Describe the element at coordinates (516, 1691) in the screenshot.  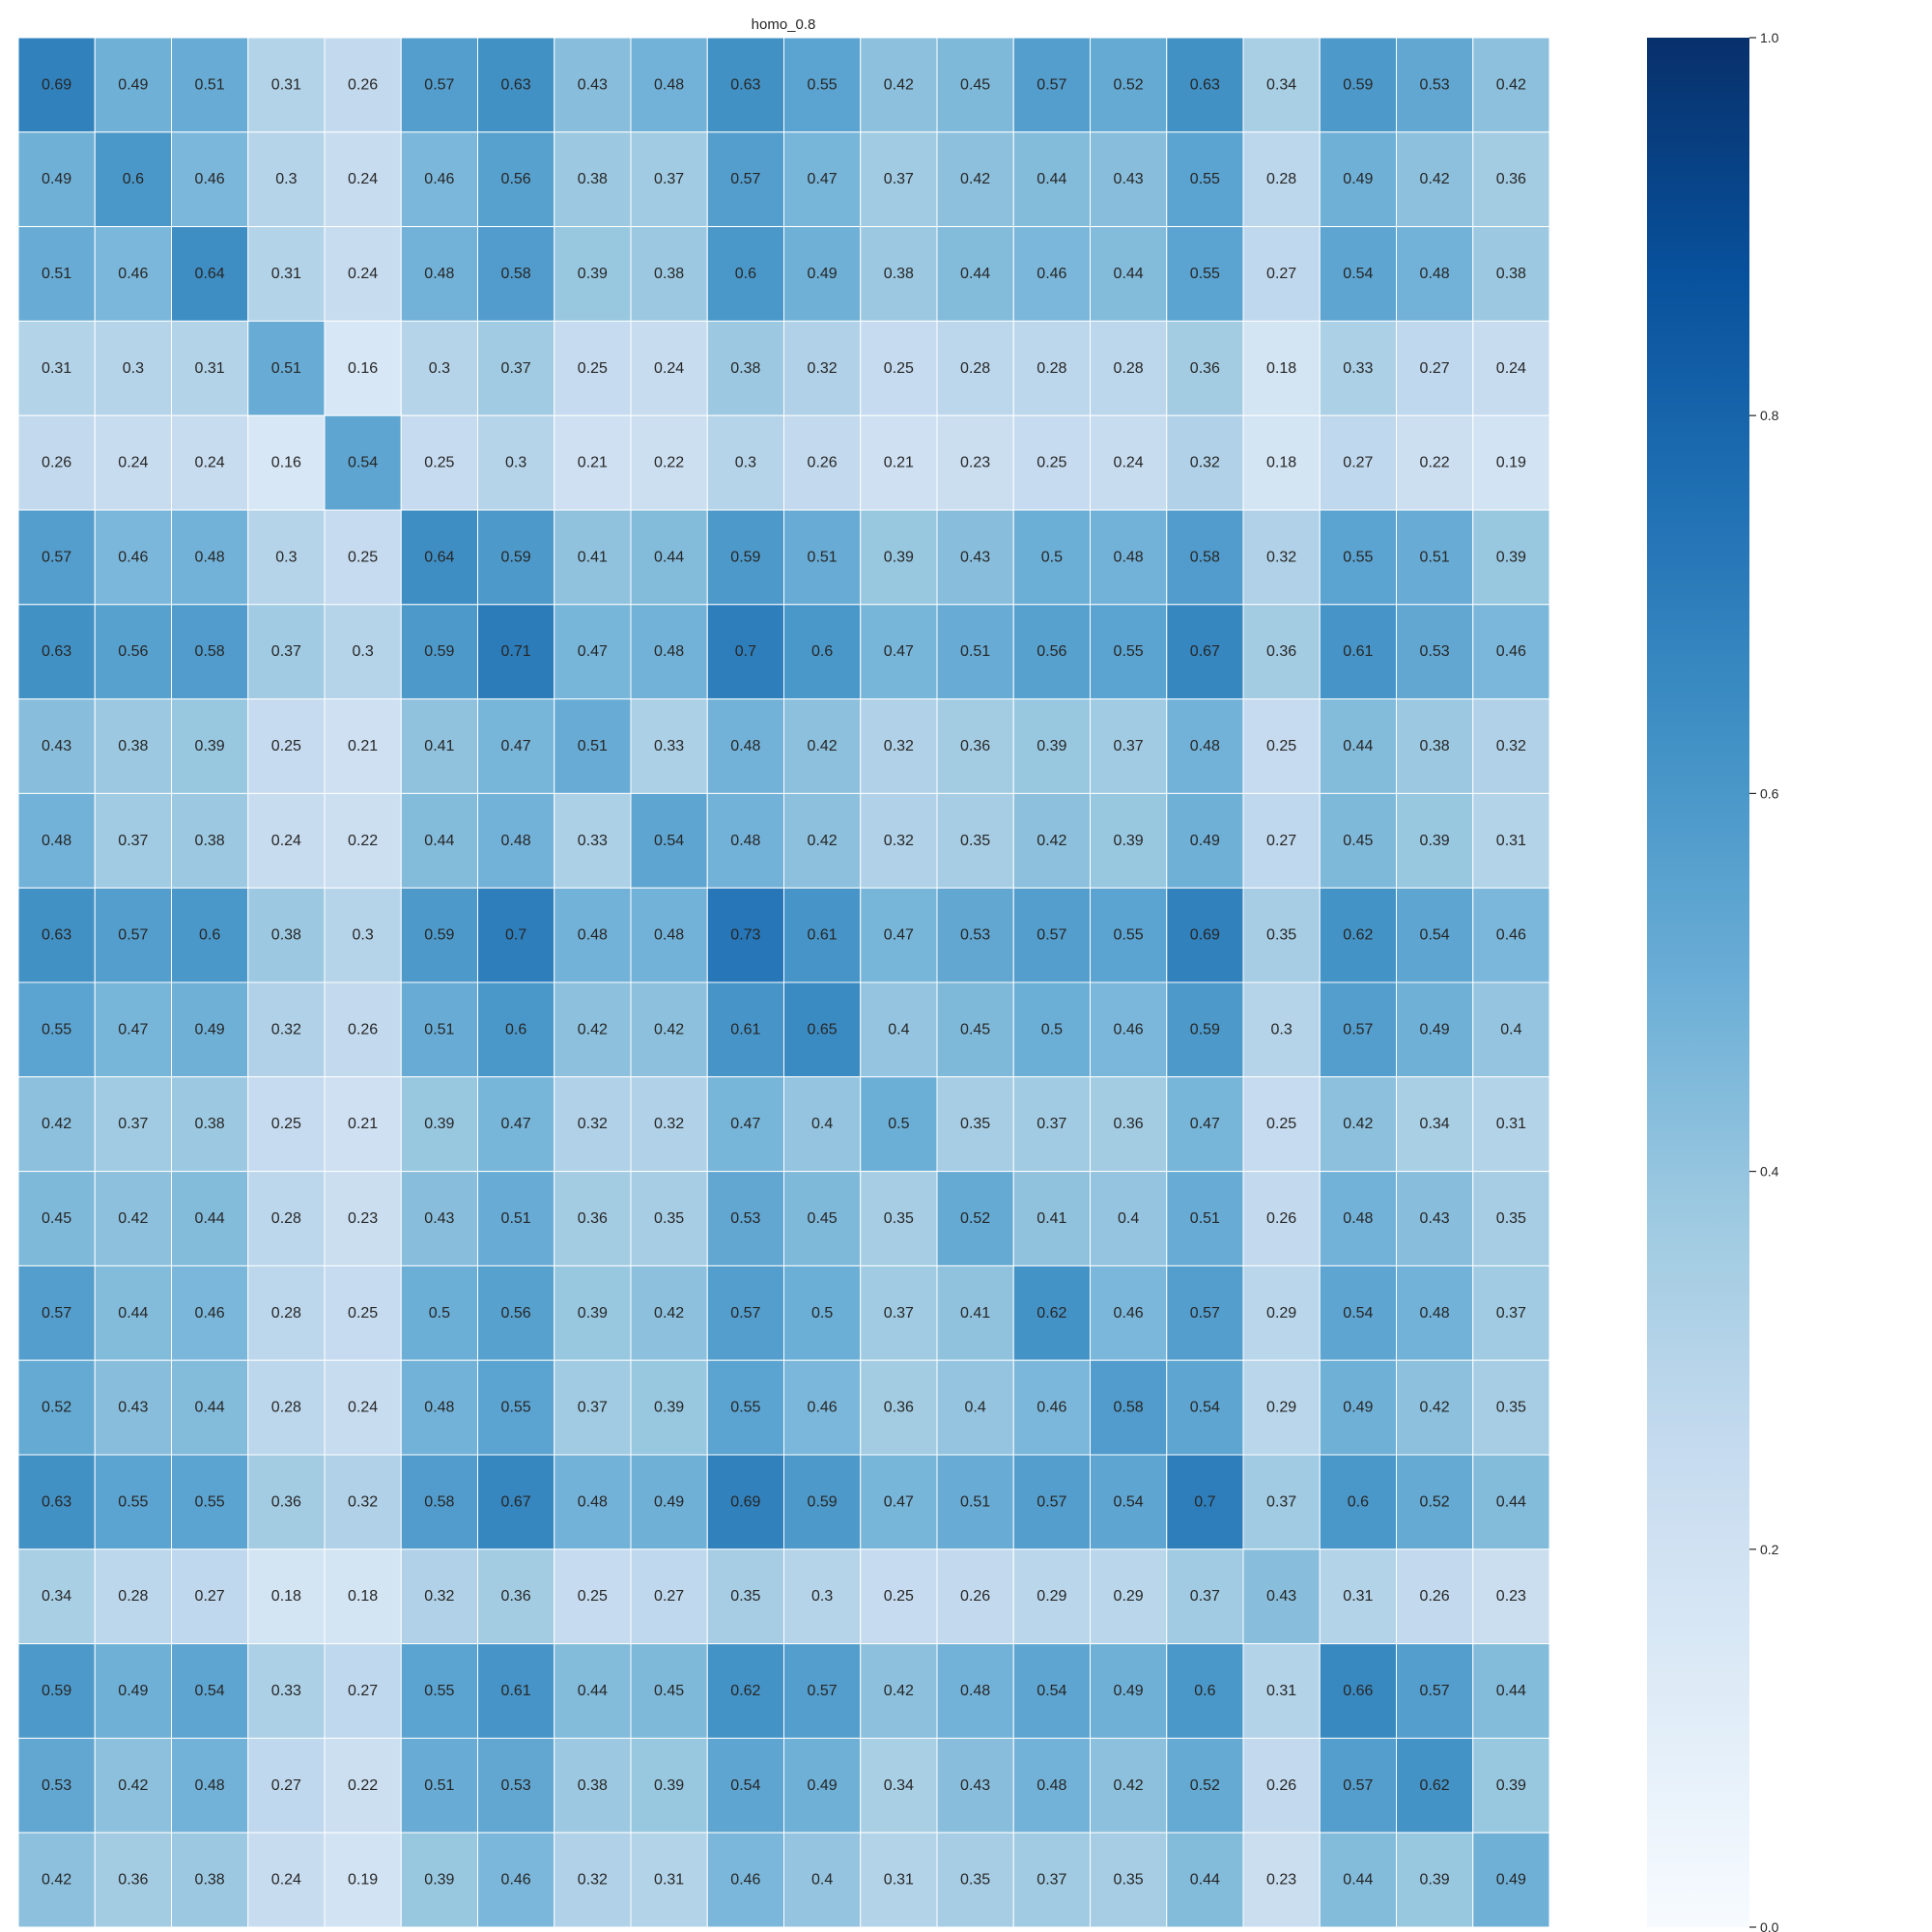
I see `cell-value-label: 0.61` at that location.